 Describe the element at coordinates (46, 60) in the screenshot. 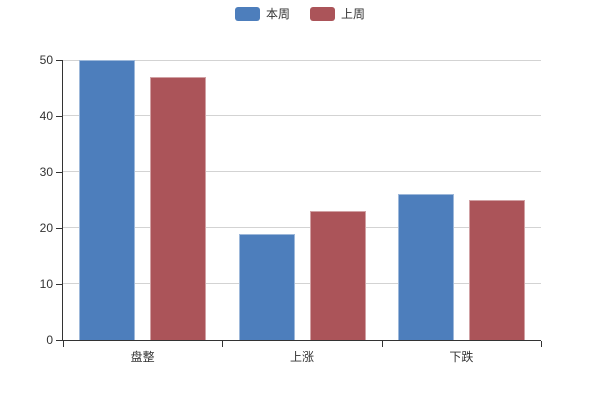

I see `y-axis-label: 50` at that location.